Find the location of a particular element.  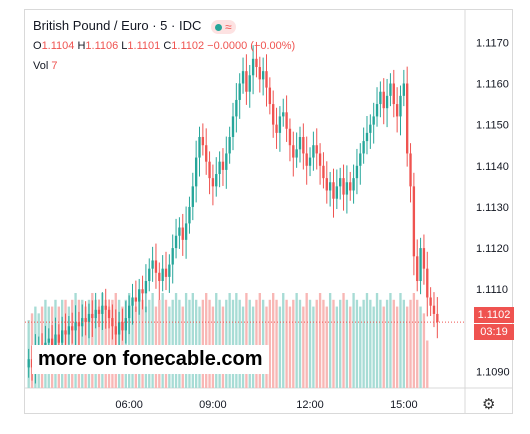

high-label: H is located at coordinates (81, 46).